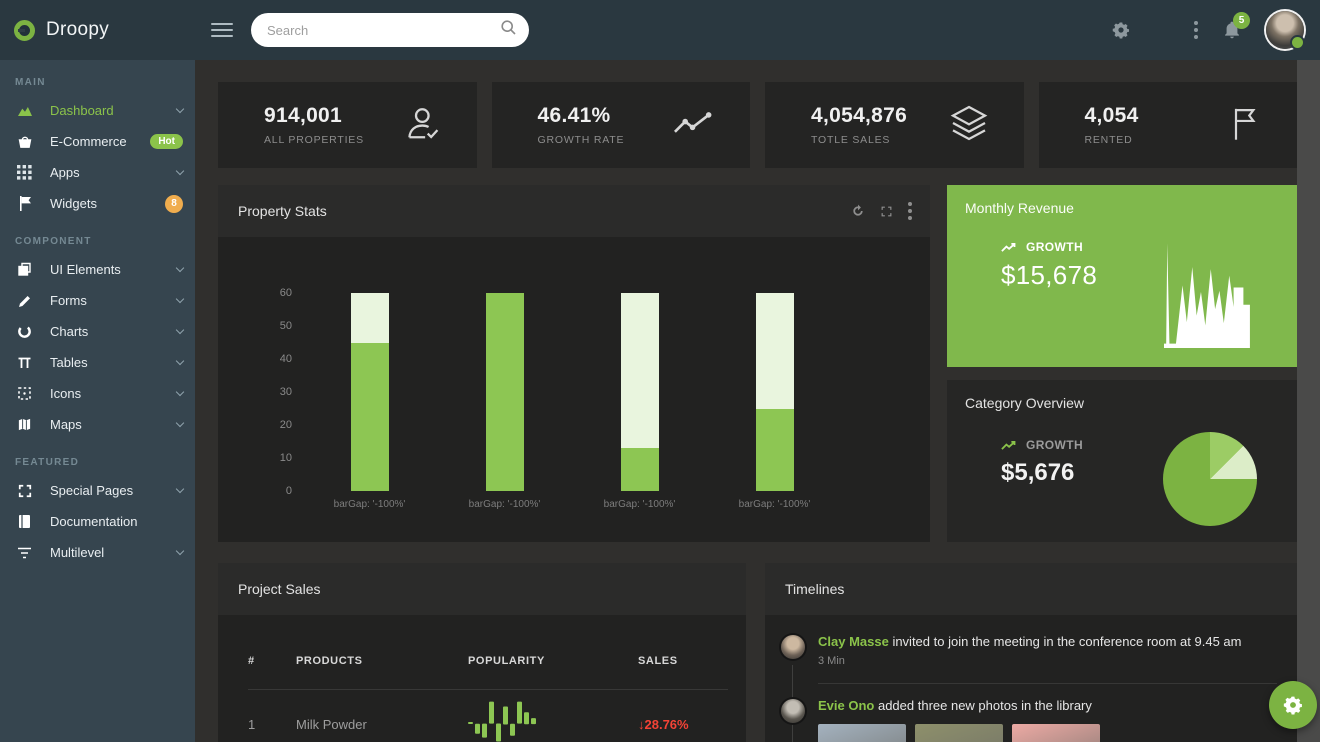 The height and width of the screenshot is (742, 1320). I want to click on notification-badge: 5, so click(1241, 20).